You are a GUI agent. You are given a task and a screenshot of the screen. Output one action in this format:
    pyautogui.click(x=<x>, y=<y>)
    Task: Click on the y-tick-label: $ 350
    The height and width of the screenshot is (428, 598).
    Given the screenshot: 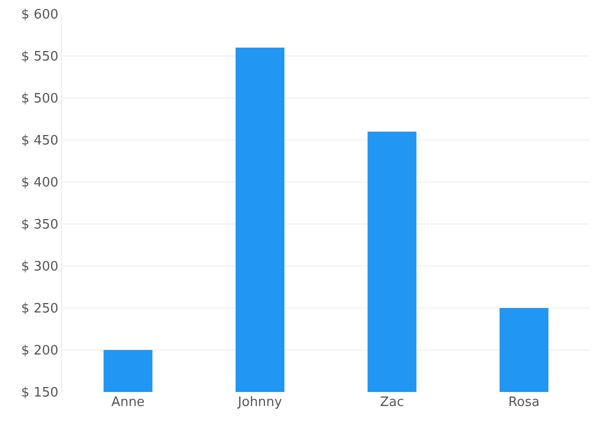 What is the action you would take?
    pyautogui.click(x=39, y=225)
    